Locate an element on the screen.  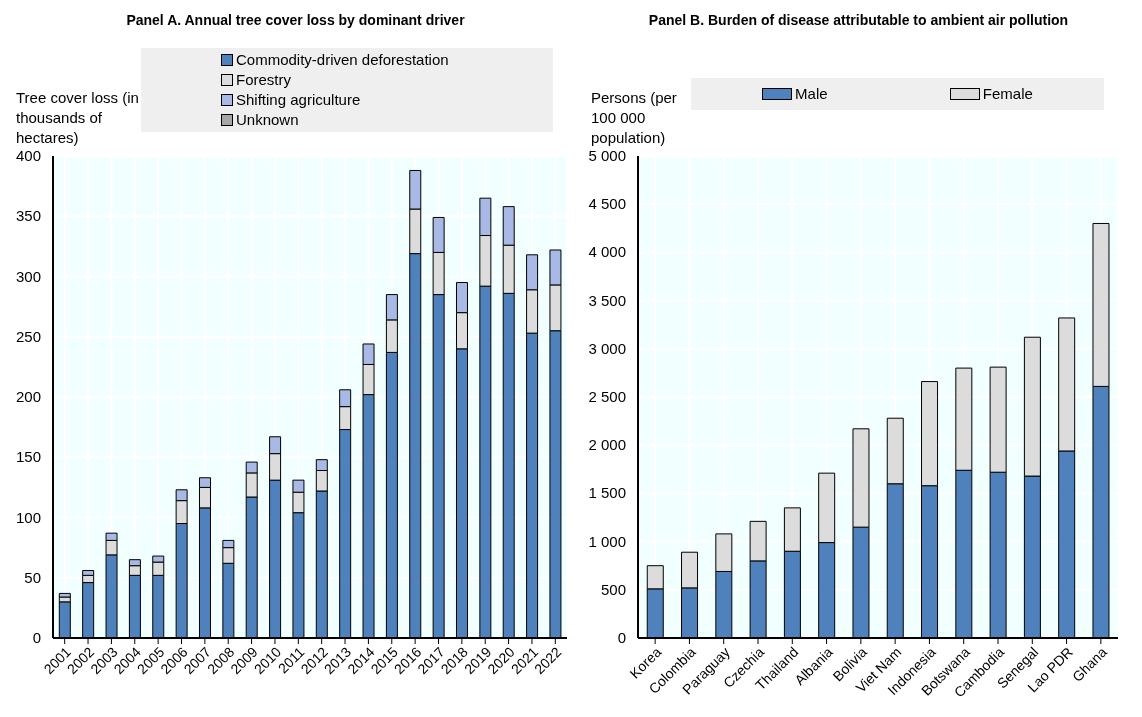
legend-label: Shifting agriculture is located at coordinates (298, 100).